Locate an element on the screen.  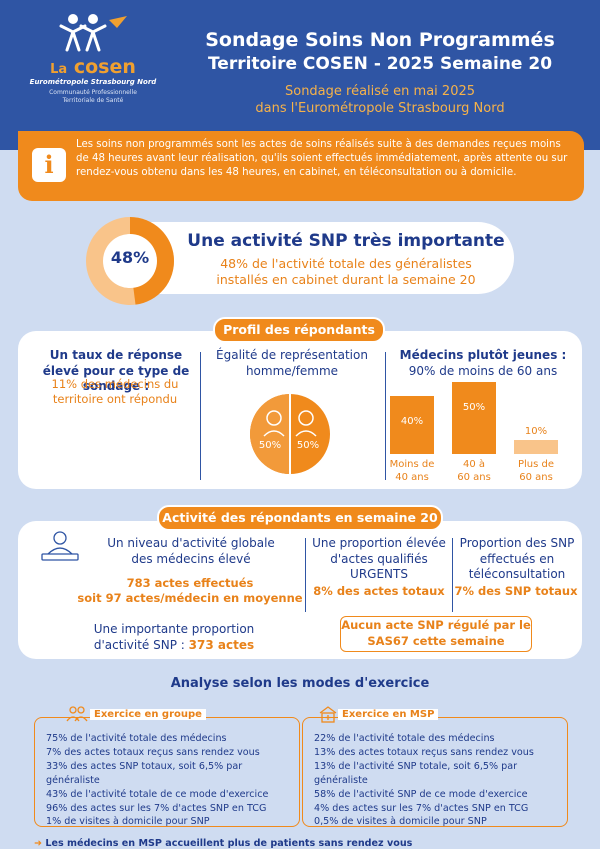
profil-section-pill: Profil des répondants is located at coordinates (299, 330).